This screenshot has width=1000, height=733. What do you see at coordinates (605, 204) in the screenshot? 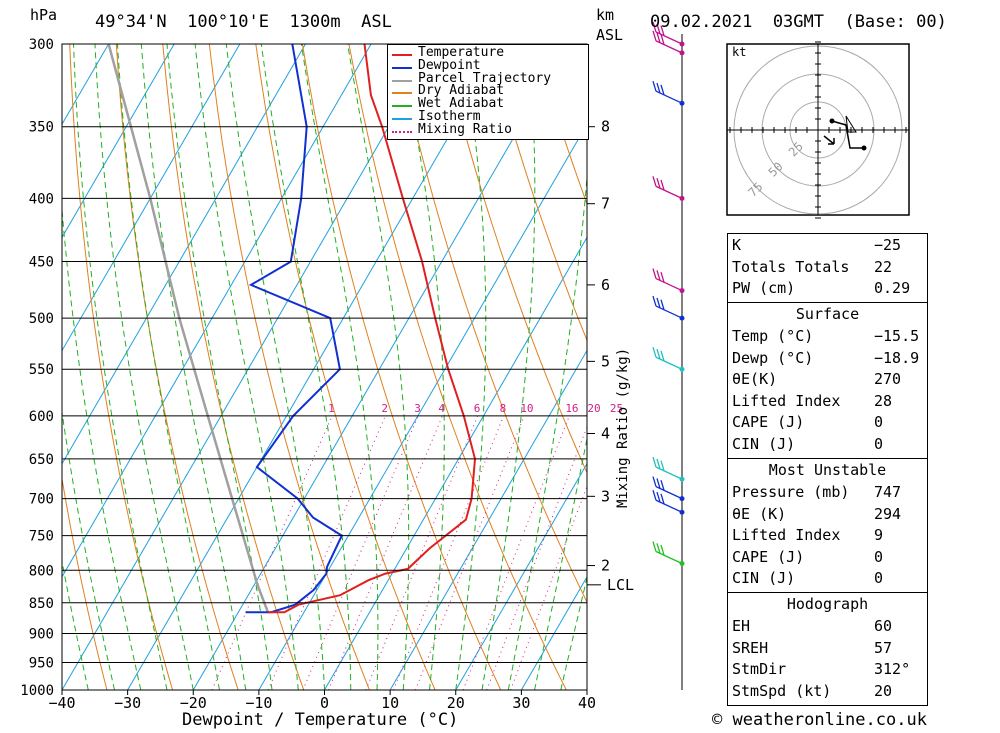
I see `height-tick-label: 7` at bounding box center [605, 204].